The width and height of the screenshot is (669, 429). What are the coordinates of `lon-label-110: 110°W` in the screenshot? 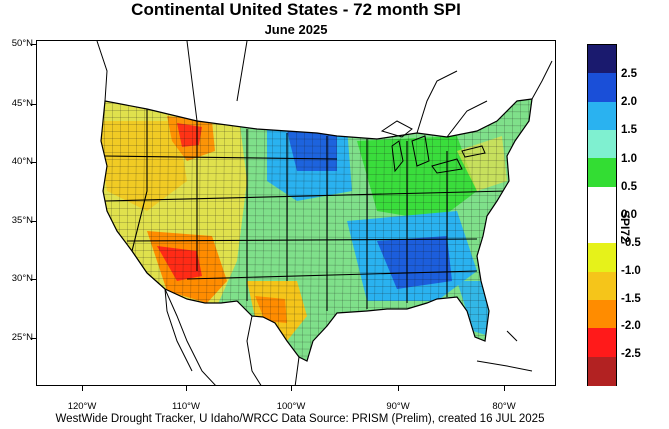 It's located at (186, 406).